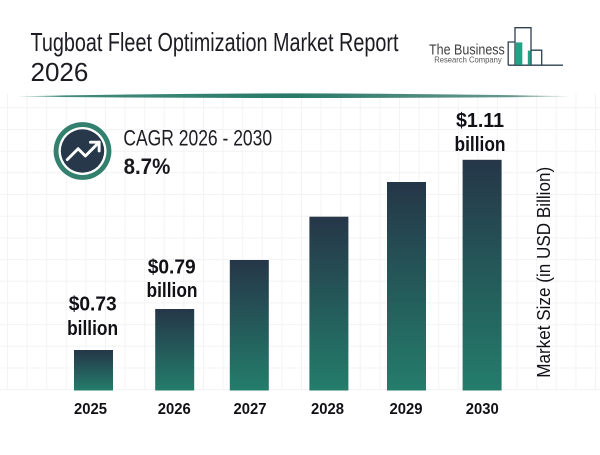  What do you see at coordinates (147, 166) in the screenshot?
I see `svg-text: 8.7%` at bounding box center [147, 166].